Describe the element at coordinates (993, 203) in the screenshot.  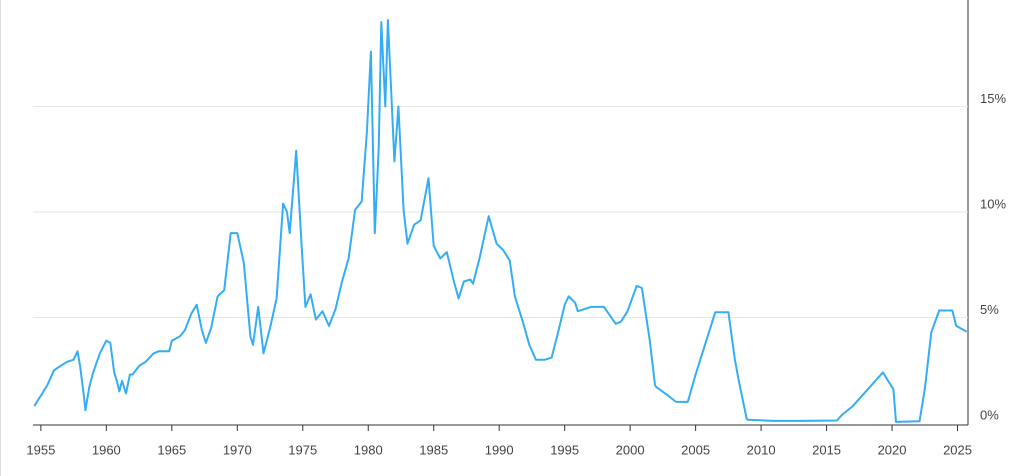
I see `y-tick-label: 10%` at that location.